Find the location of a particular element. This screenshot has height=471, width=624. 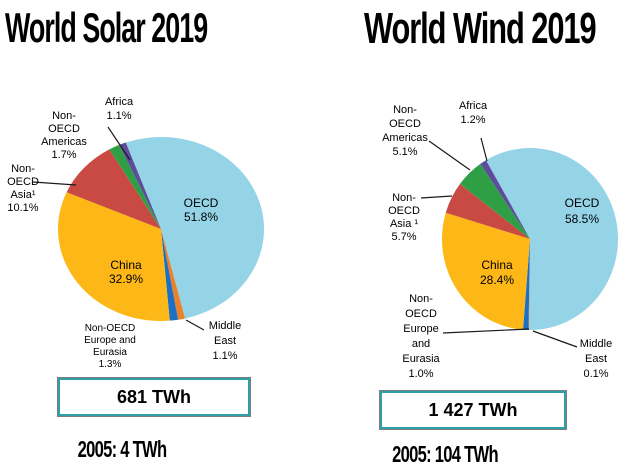

wind-pie-slice-non-oecd-asia is located at coordinates (487, 211).